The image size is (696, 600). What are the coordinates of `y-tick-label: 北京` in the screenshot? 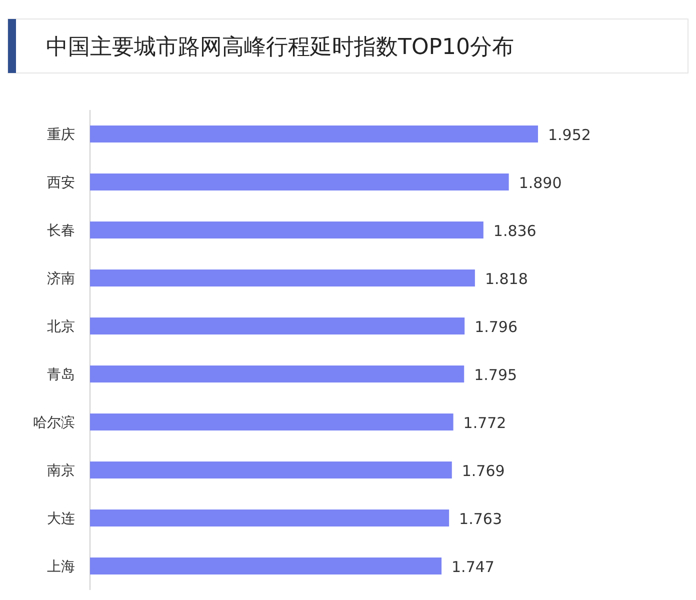 It's located at (61, 327).